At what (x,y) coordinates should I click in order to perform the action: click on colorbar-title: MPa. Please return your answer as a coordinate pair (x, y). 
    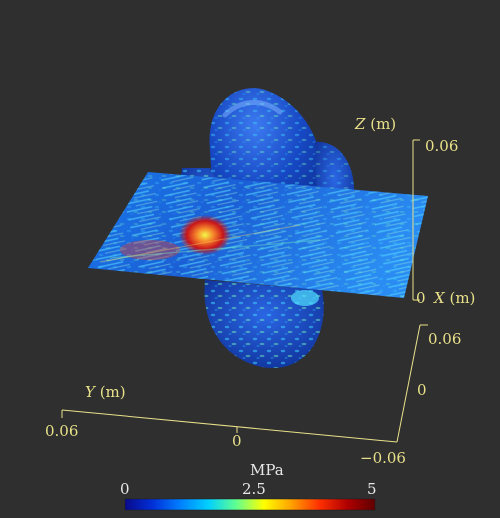
    Looking at the image, I should click on (267, 470).